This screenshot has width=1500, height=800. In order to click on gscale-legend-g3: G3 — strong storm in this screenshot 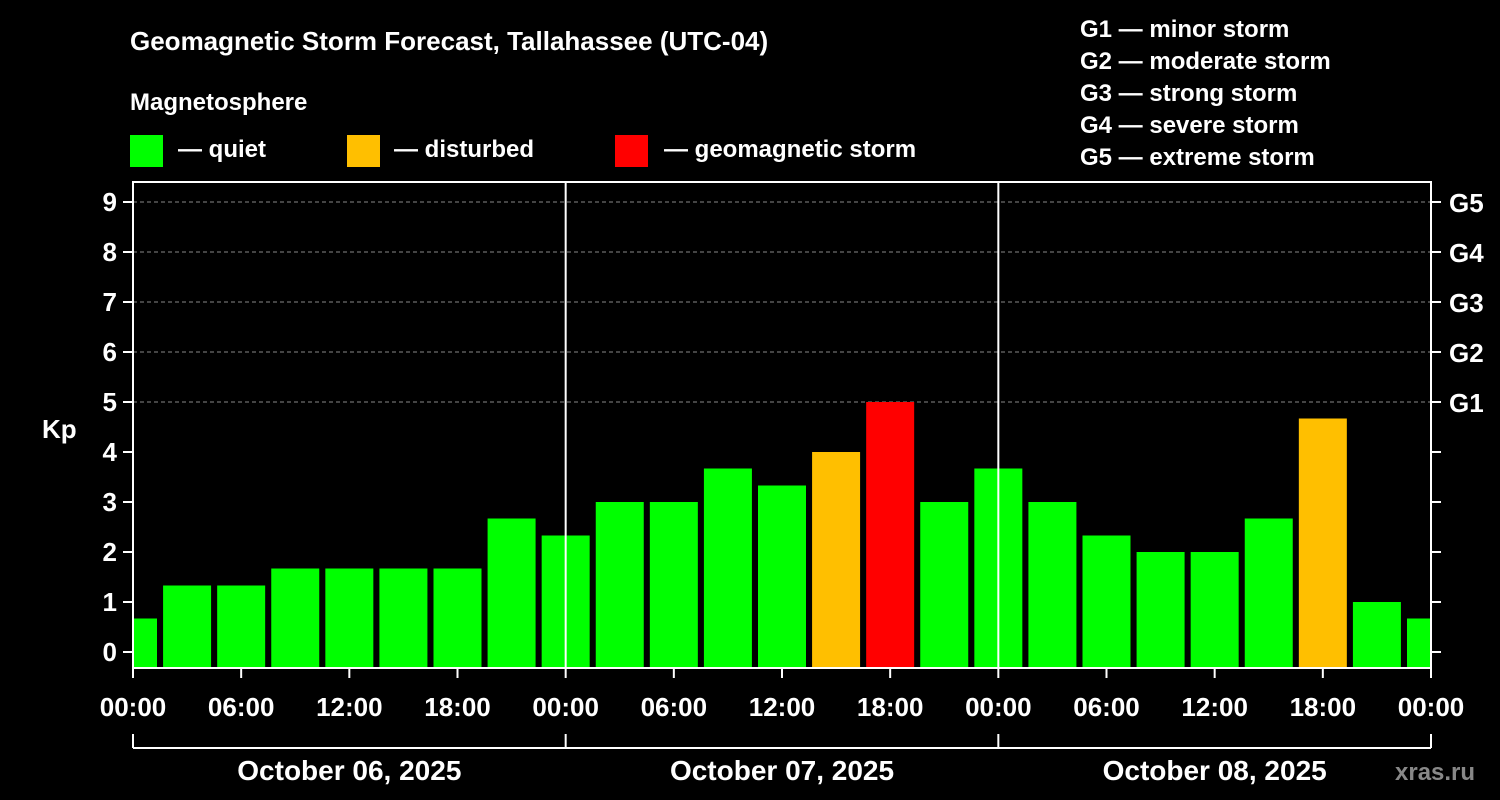, I will do `click(1188, 93)`.